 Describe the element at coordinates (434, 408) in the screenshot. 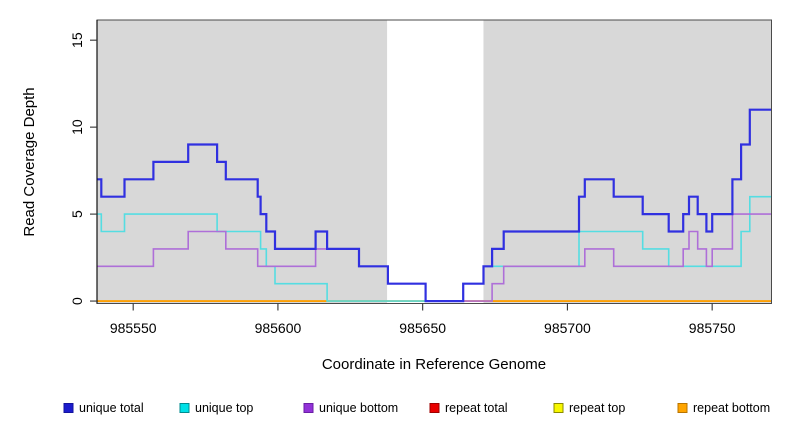

I see `legend-swatch-repeat-total` at that location.